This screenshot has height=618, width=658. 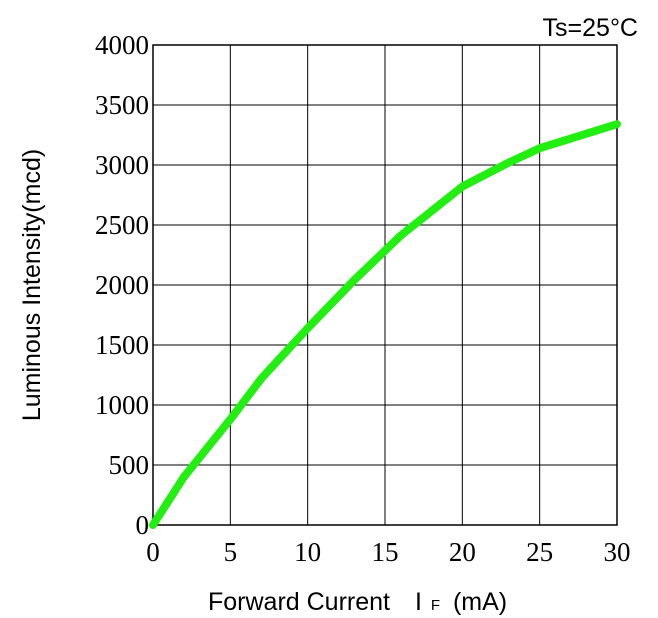 I want to click on x-axis-ticks: 0 5 10 15 20 25 30, so click(x=388, y=552).